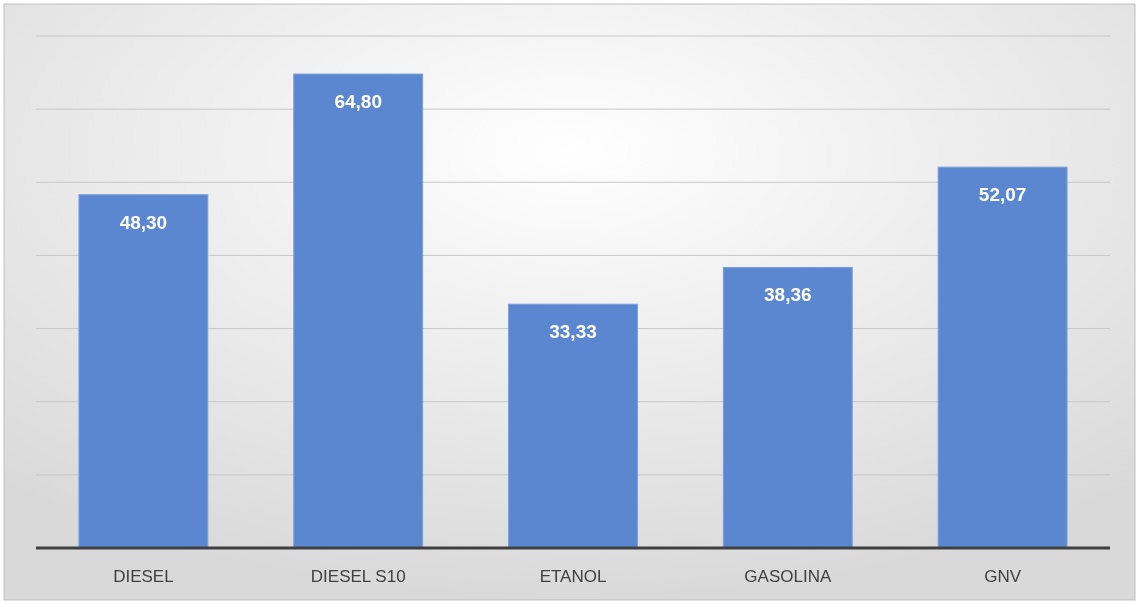  What do you see at coordinates (1002, 195) in the screenshot?
I see `data-label: 52,07` at bounding box center [1002, 195].